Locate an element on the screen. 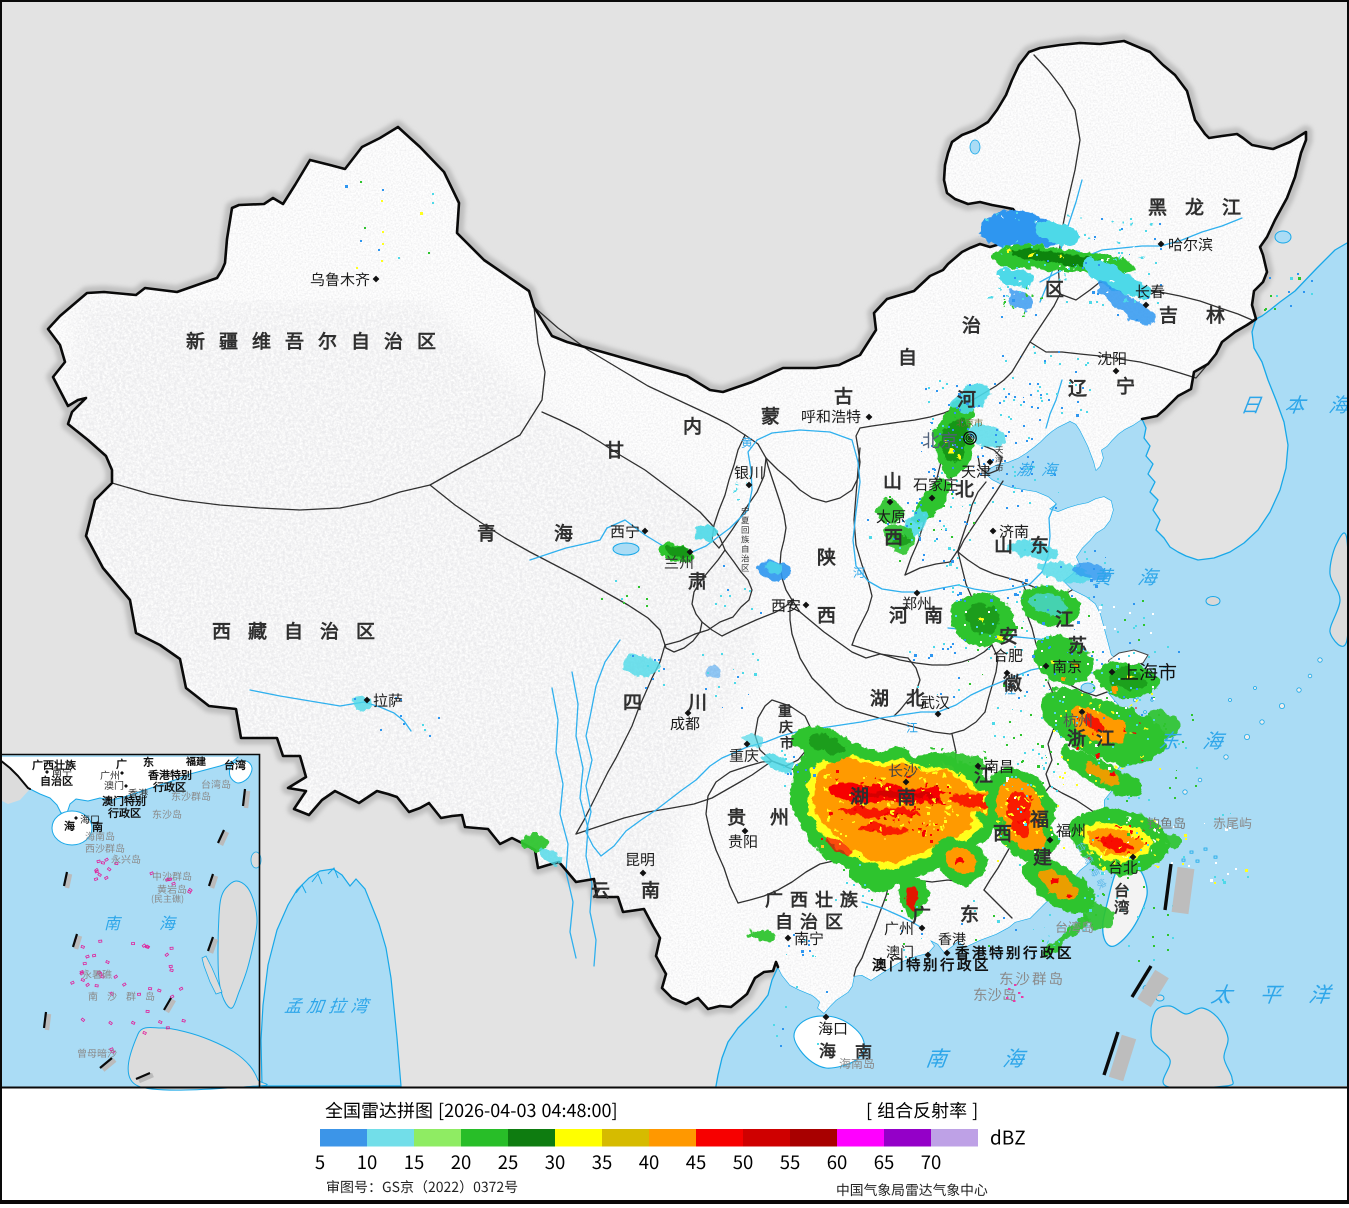 This screenshot has height=1208, width=1349. svg-text: 全国雷达拼图 [2026-04-03 04:48:00] is located at coordinates (471, 1110).